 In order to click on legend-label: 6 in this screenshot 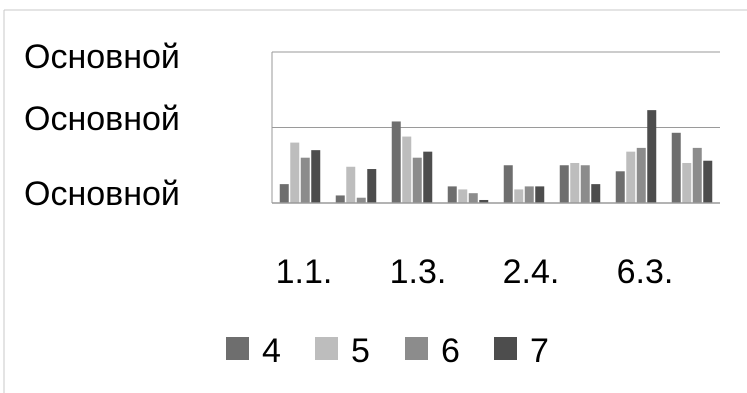, I will do `click(450, 351)`.